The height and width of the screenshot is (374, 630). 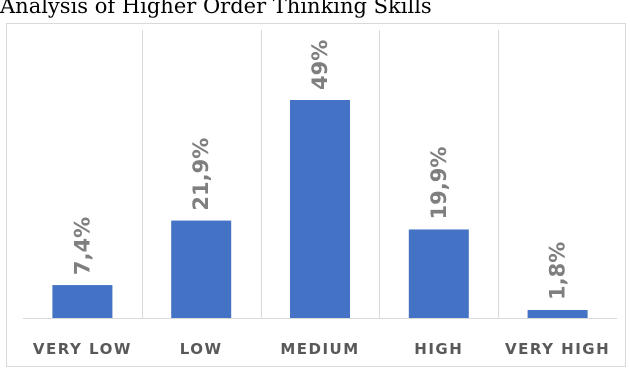 What do you see at coordinates (82, 349) in the screenshot?
I see `category-label-0: VERY LOW` at bounding box center [82, 349].